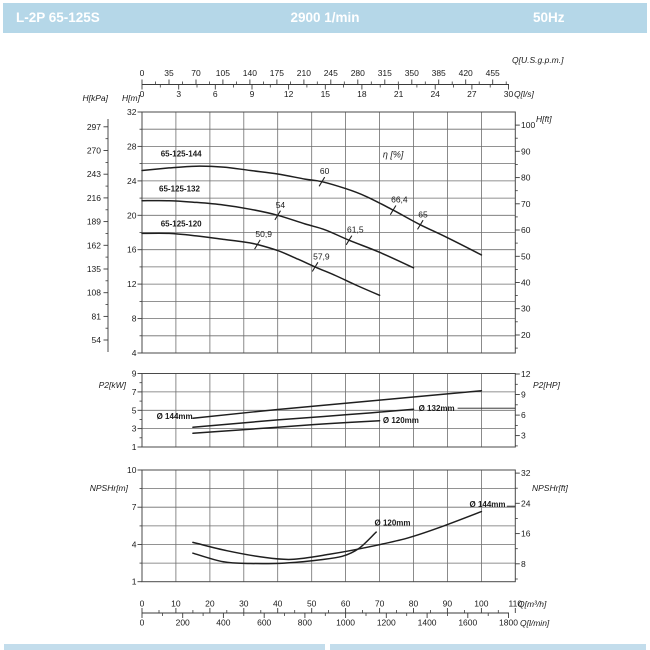 The image size is (650, 650). I want to click on y-axis-tick-label: 8, so click(134, 319).